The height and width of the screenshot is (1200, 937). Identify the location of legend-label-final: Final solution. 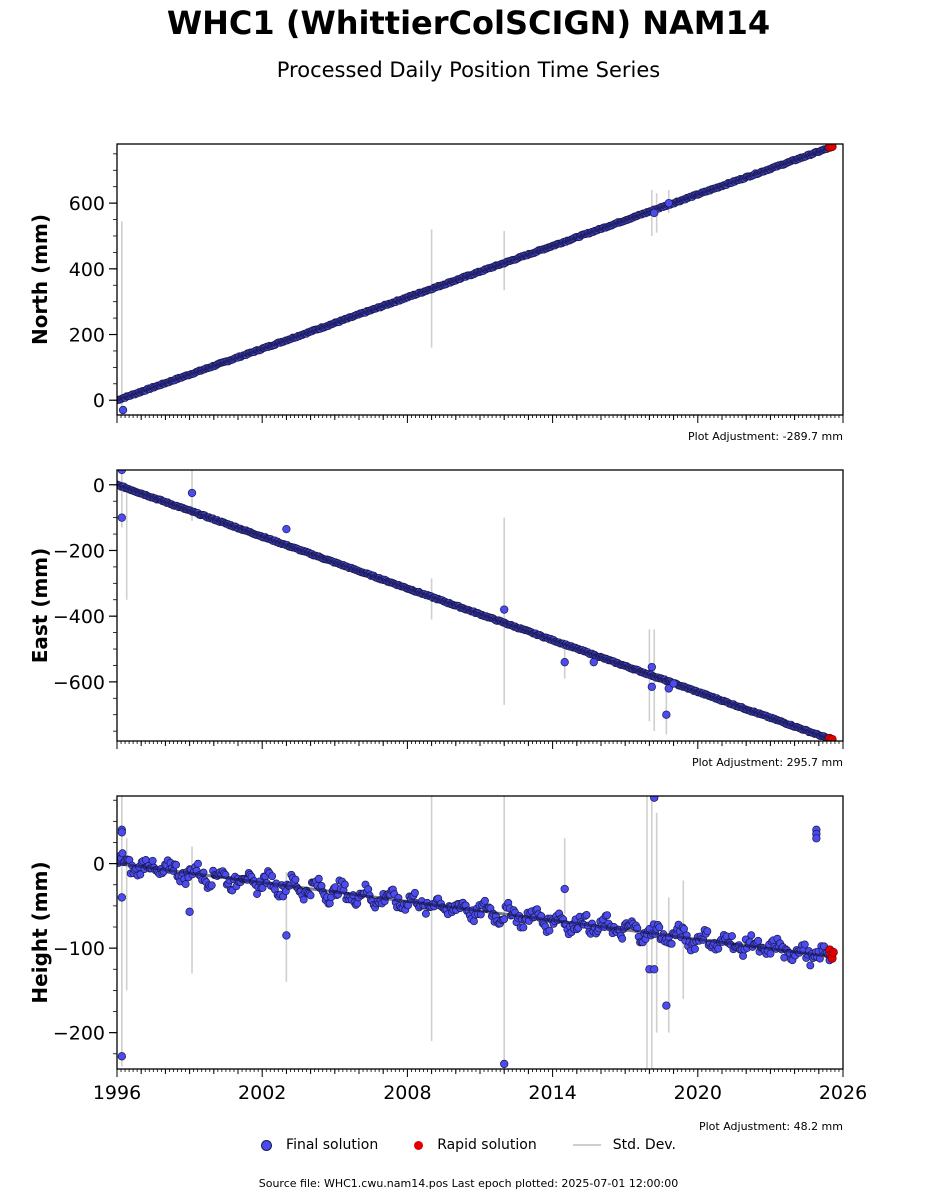
(332, 1145).